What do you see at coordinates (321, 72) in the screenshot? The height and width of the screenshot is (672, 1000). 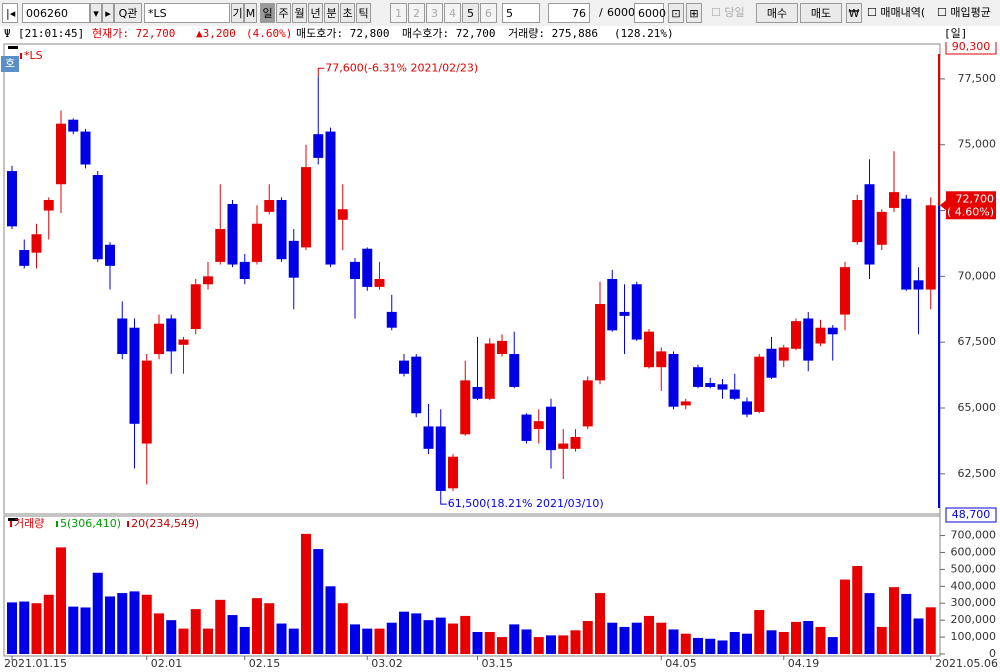 I see `annotation-leader` at bounding box center [321, 72].